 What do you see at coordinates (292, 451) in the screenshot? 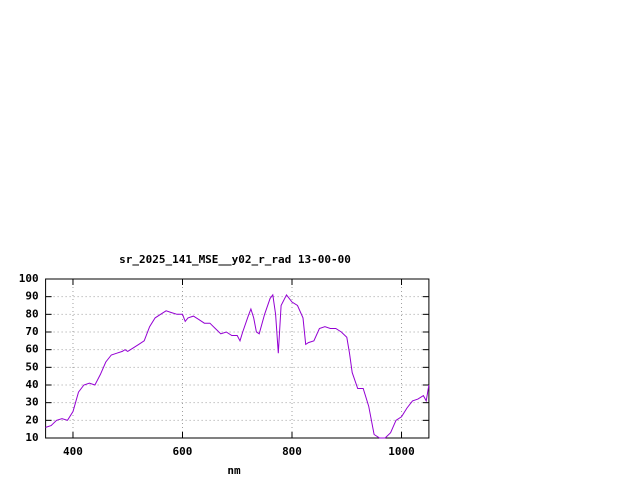
I see `x-tick-label: 800` at bounding box center [292, 451].